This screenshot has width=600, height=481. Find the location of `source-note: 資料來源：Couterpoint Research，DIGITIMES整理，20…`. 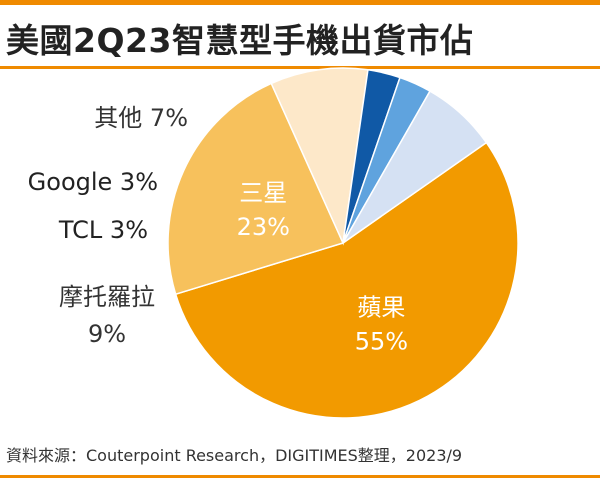

source-note: 資料來源：Couterpoint Research，DIGITIMES整理，20… is located at coordinates (234, 455).